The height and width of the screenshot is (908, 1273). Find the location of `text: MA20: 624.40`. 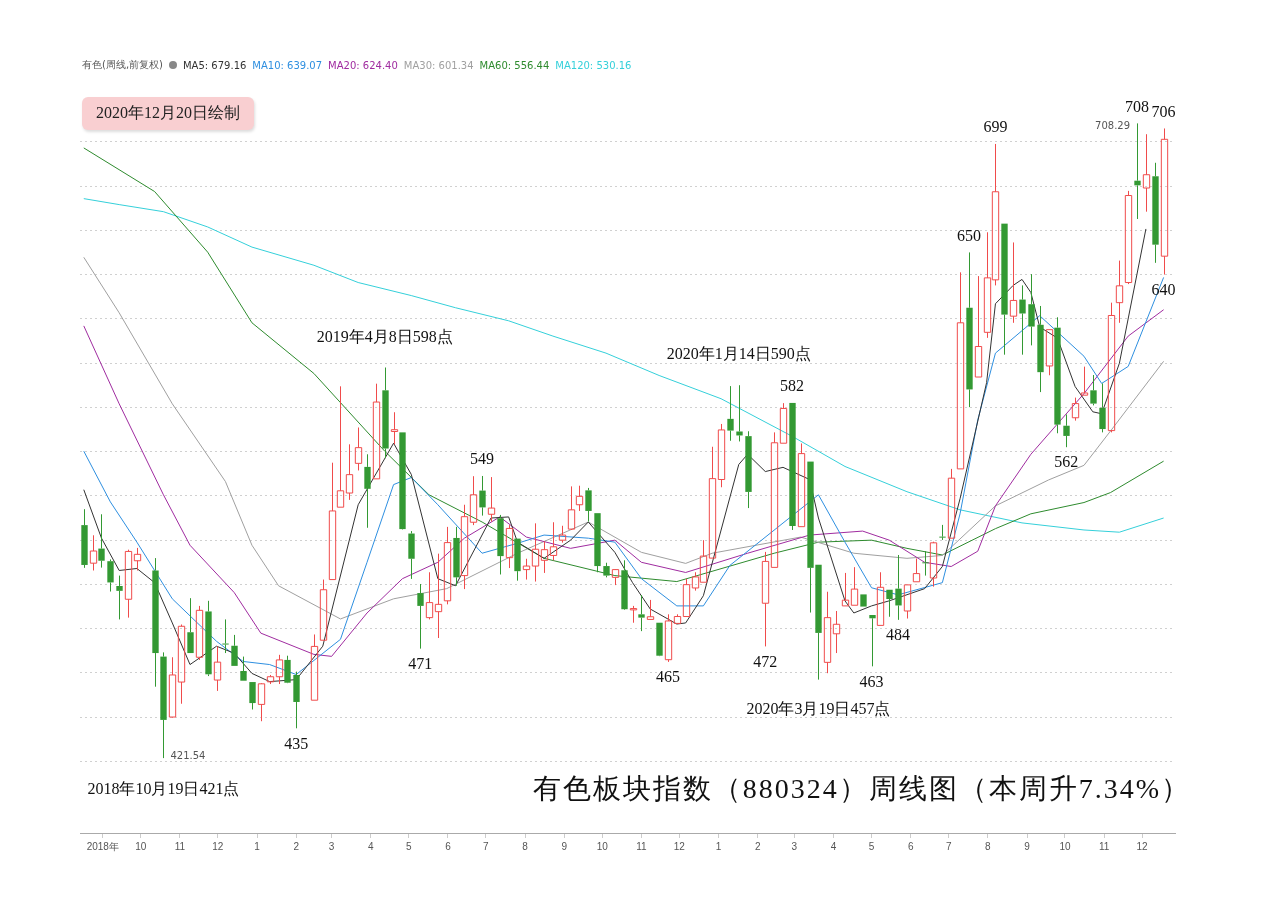

text: MA20: 624.40 is located at coordinates (363, 65).